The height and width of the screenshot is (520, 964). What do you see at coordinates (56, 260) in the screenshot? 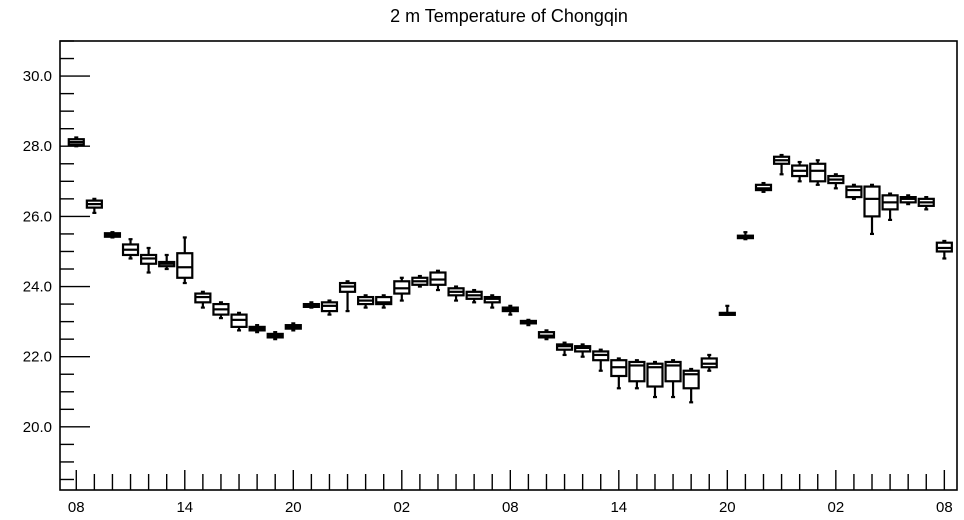
I see `y-axis: 20.0 22.0 24.0 26.0 28.0 30.0` at bounding box center [56, 260].